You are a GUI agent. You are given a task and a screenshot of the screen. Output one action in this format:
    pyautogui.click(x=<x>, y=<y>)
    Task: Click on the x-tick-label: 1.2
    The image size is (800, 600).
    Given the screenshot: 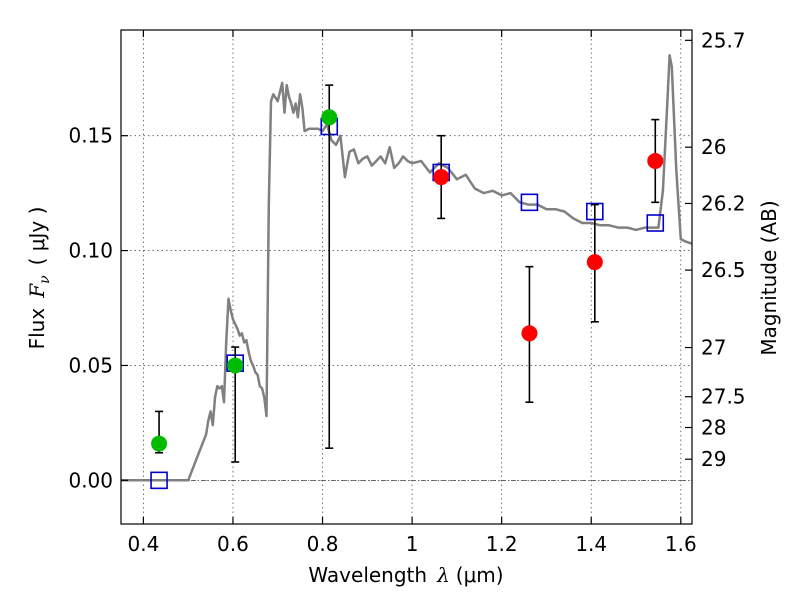 What is the action you would take?
    pyautogui.click(x=502, y=544)
    